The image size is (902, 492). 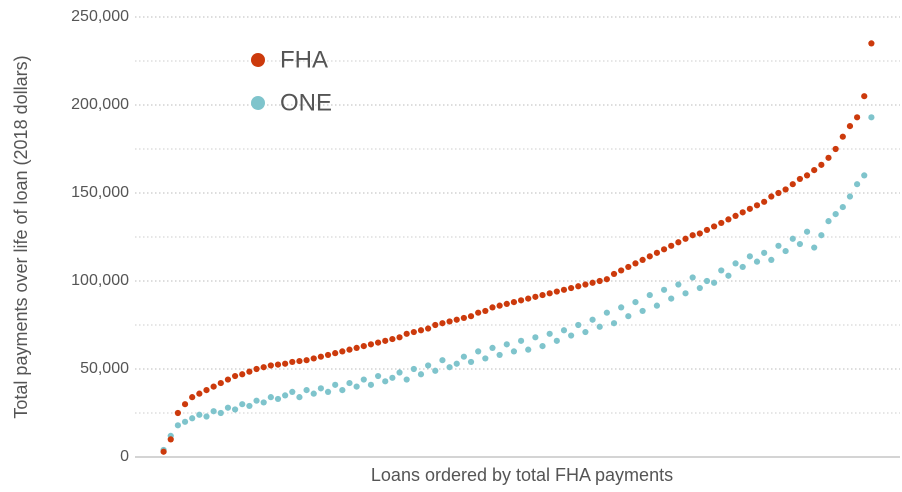 What do you see at coordinates (258, 103) in the screenshot?
I see `legend-marker` at bounding box center [258, 103].